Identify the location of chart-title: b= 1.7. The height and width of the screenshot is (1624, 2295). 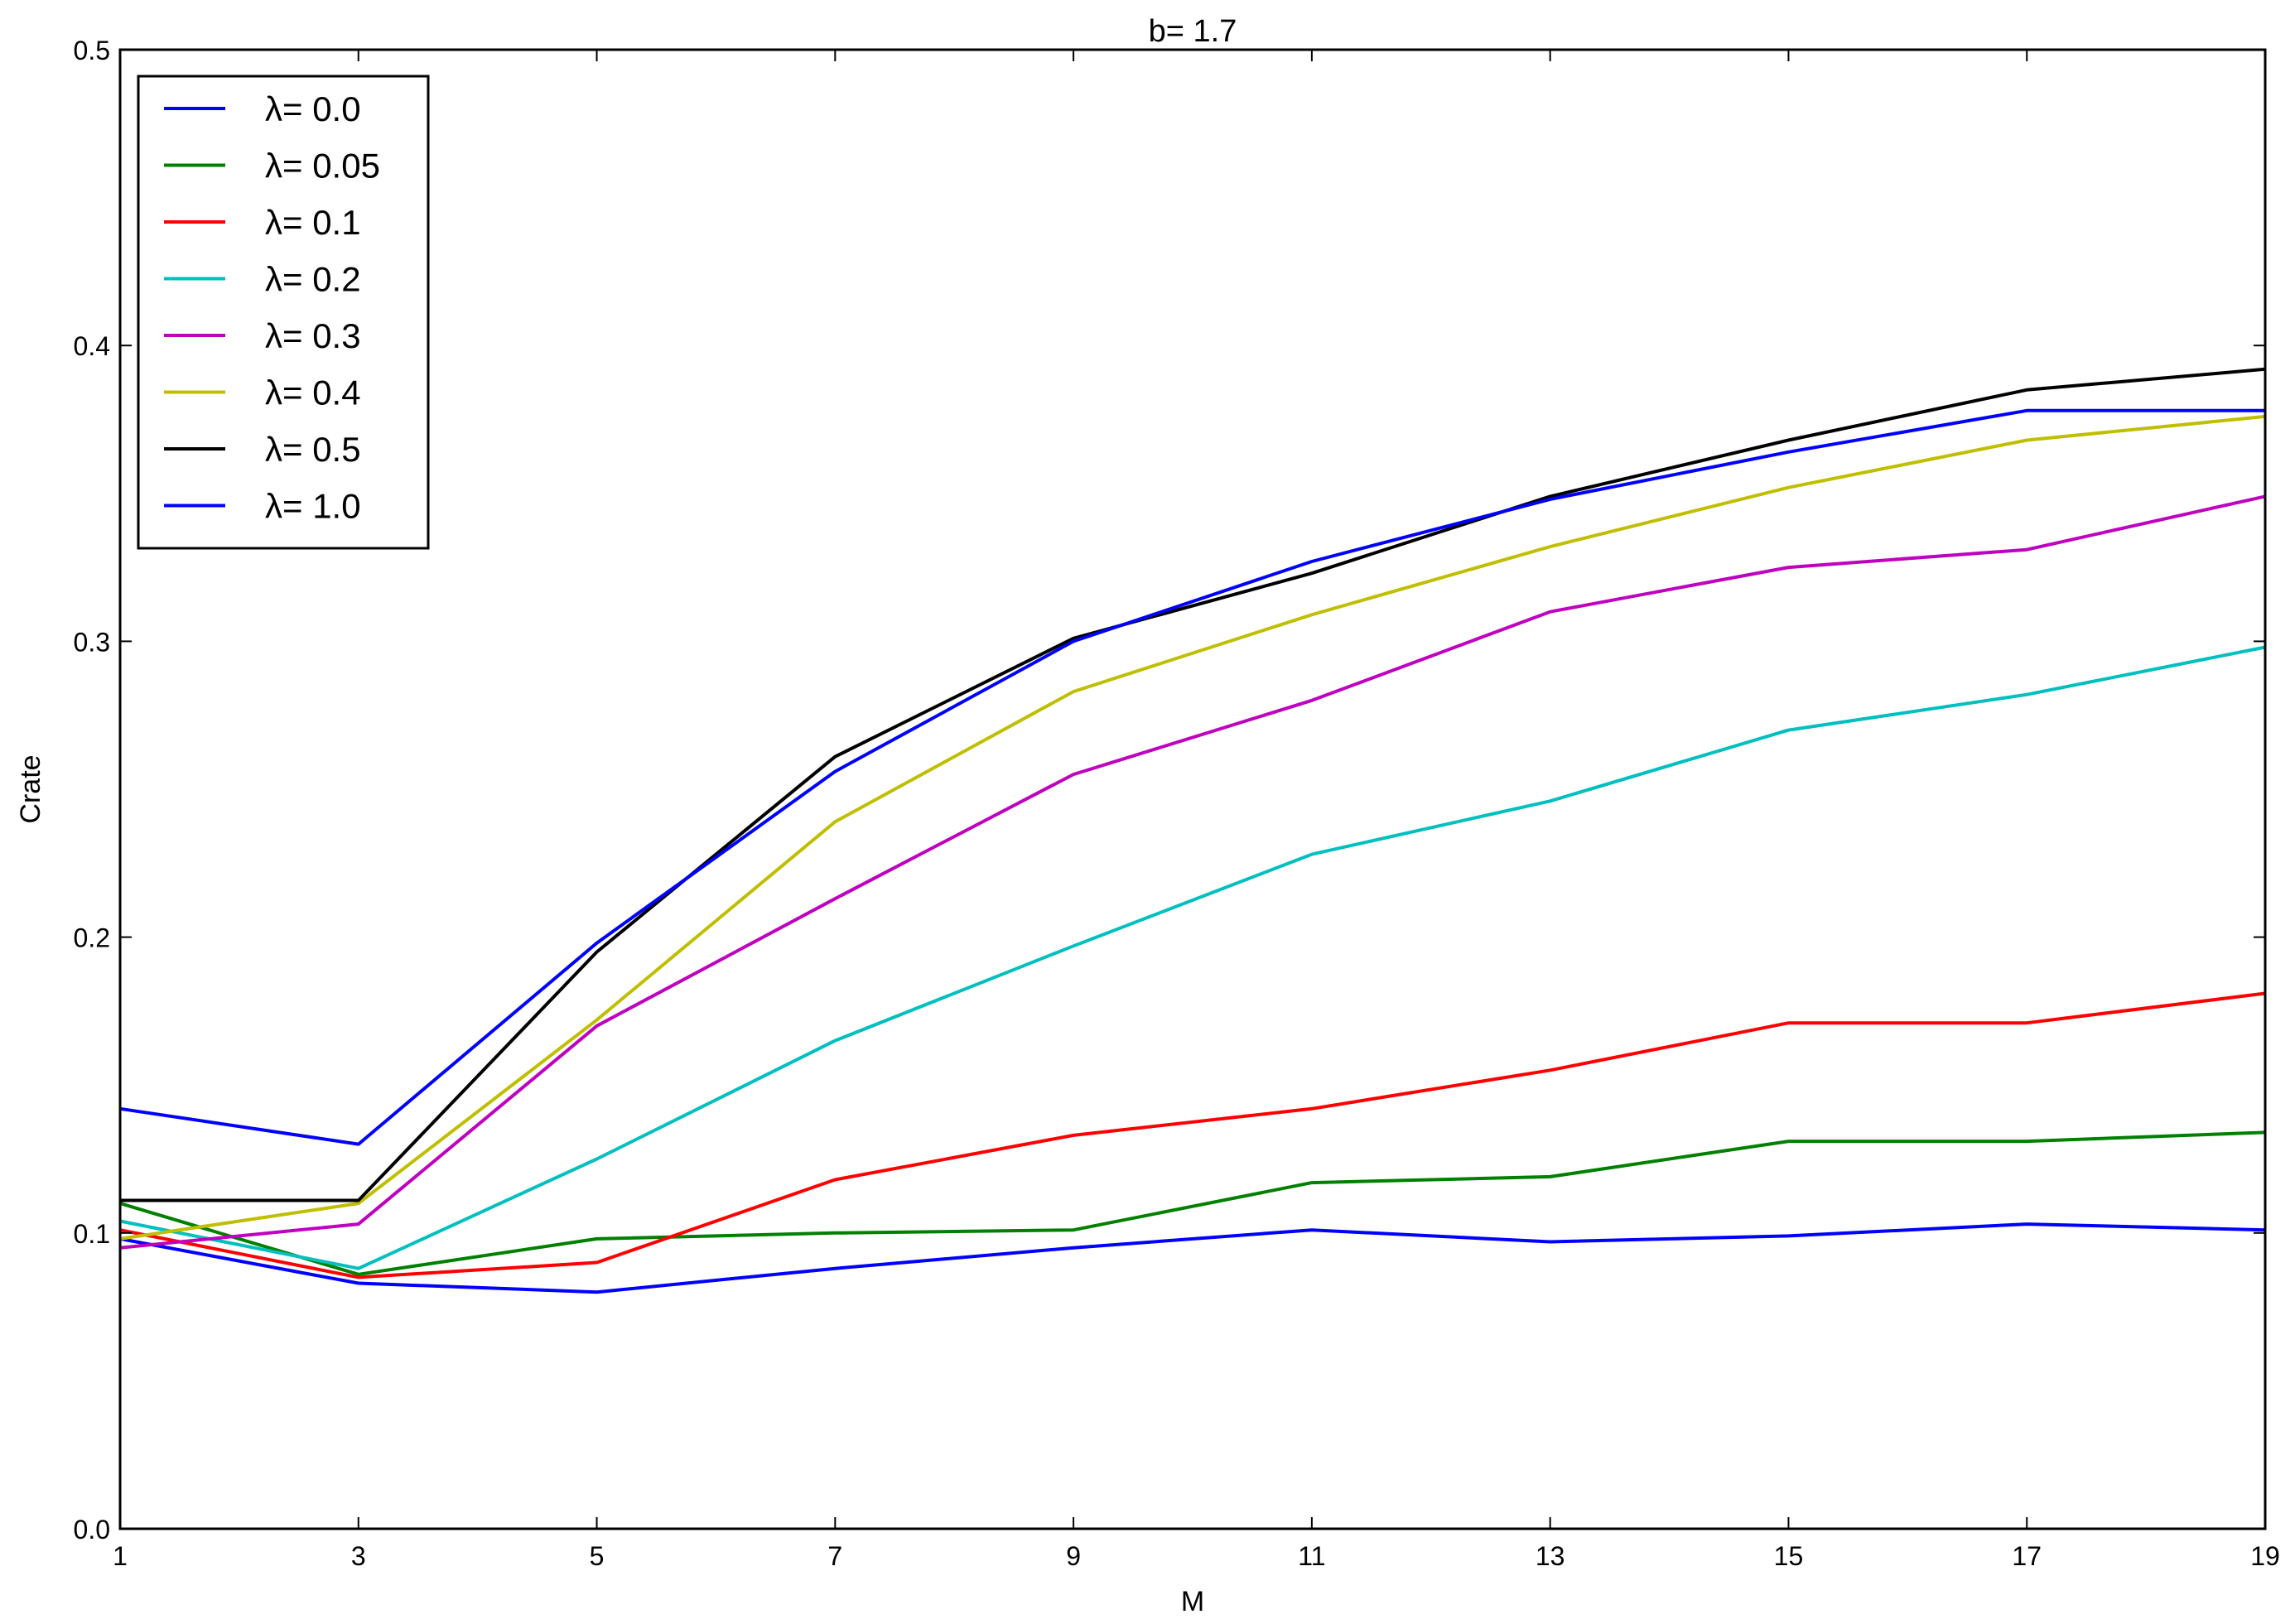
(1193, 32).